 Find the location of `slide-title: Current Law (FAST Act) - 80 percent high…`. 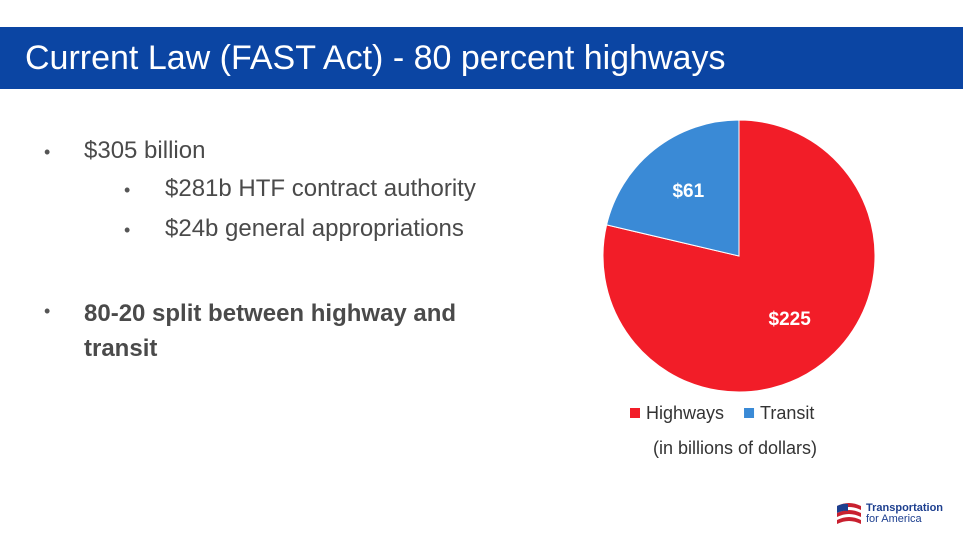

slide-title: Current Law (FAST Act) - 80 percent high… is located at coordinates (375, 58).